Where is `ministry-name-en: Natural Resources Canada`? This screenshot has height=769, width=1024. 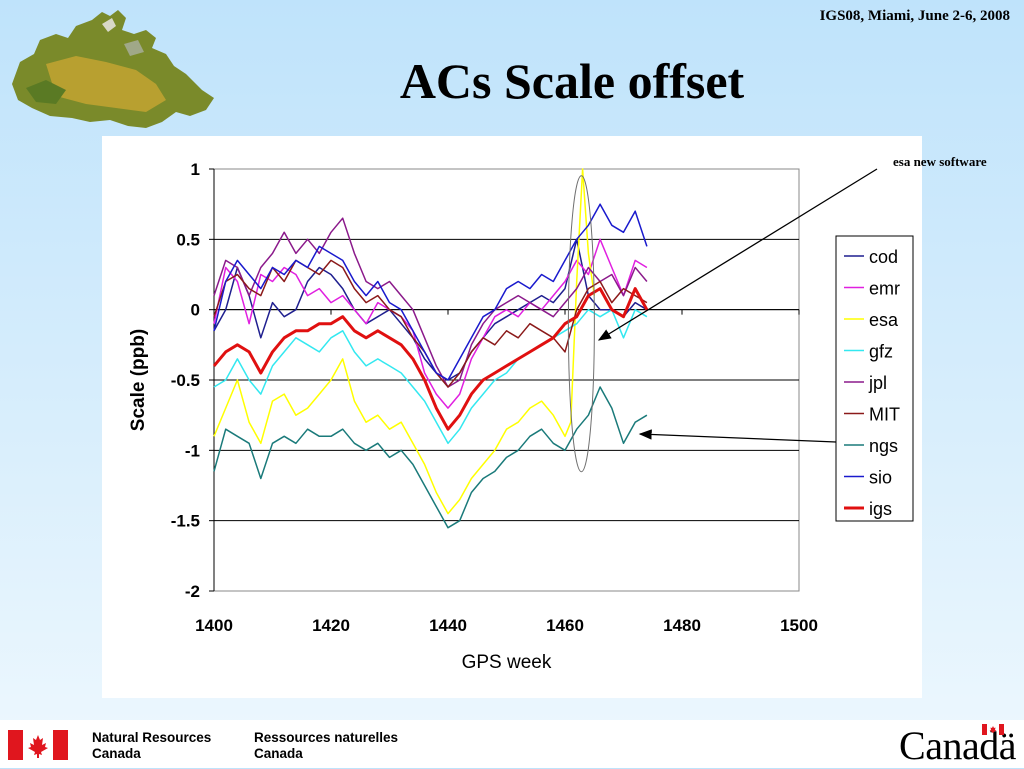
ministry-name-en: Natural Resources Canada is located at coordinates (151, 746).